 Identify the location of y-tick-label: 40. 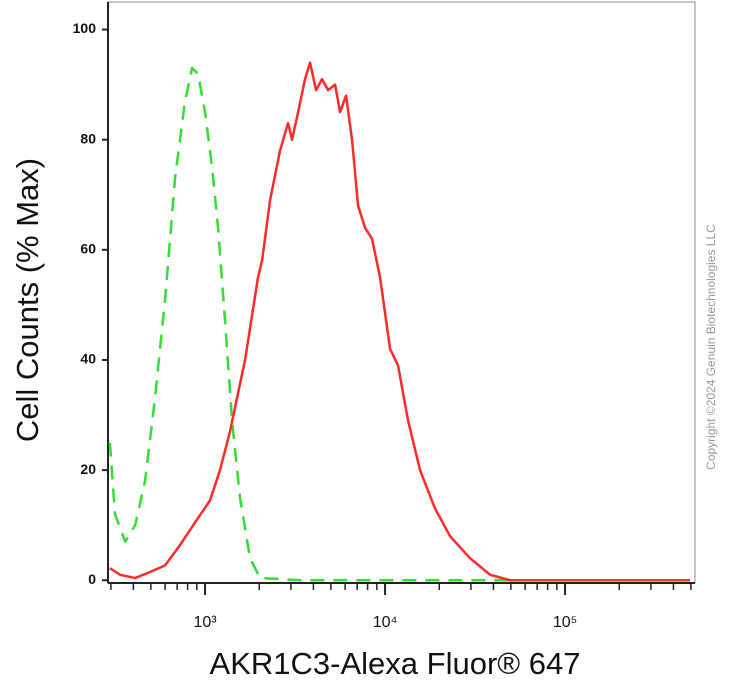
(88, 359).